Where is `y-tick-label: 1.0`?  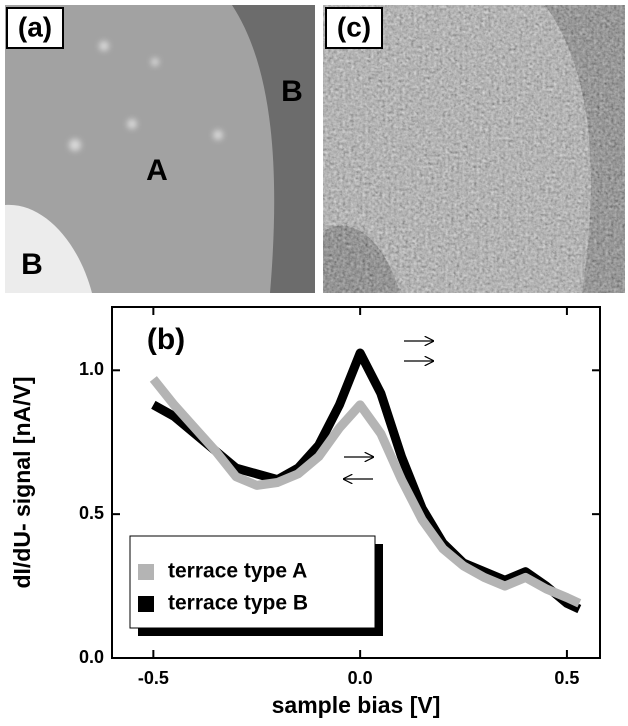 y-tick-label: 1.0 is located at coordinates (91, 369).